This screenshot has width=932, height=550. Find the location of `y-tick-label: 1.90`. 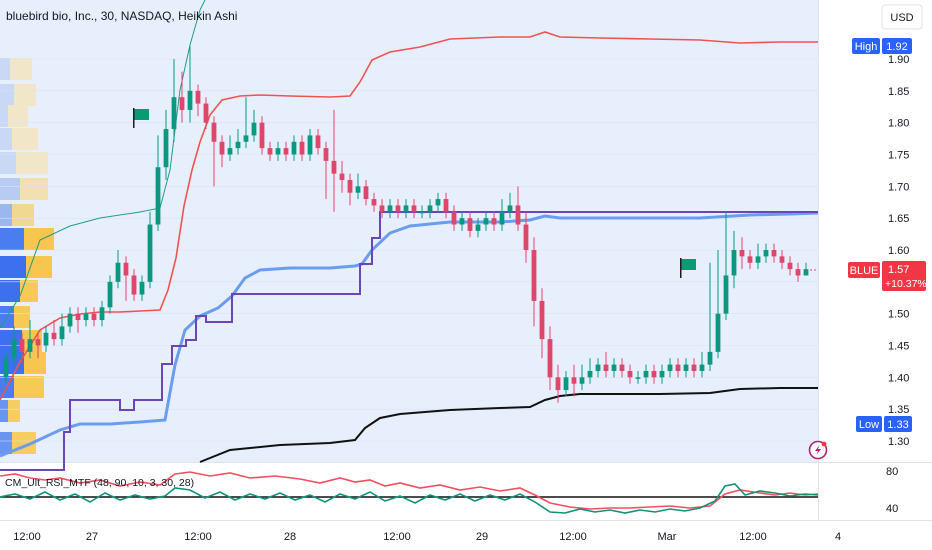

y-tick-label: 1.90 is located at coordinates (898, 60).